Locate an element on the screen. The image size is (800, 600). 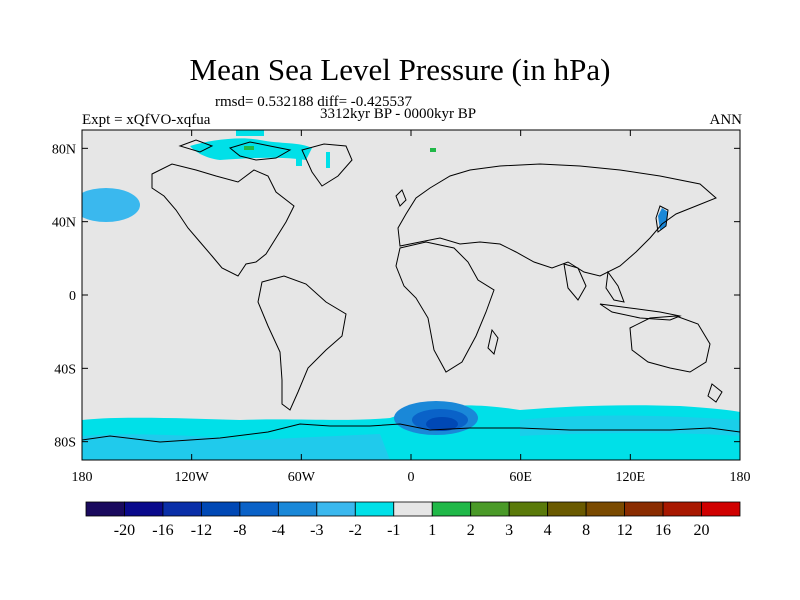
coast-japan is located at coordinates (662, 219).